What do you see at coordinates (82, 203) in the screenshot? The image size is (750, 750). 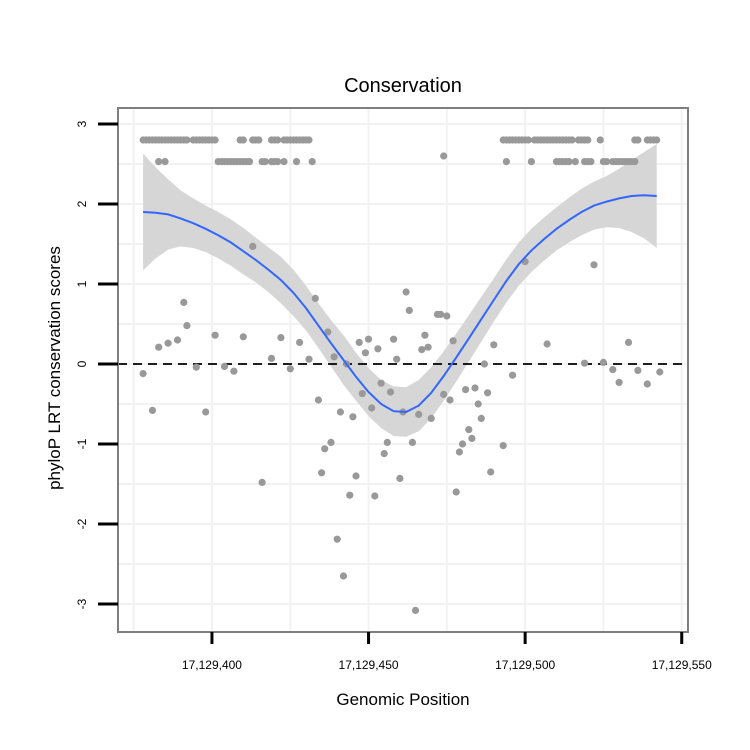 I see `y-tick-label: 2` at bounding box center [82, 203].